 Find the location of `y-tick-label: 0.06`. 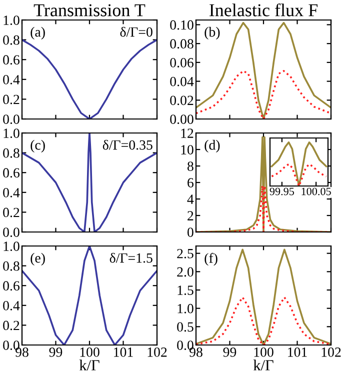

y-tick-label: 0.06 is located at coordinates (182, 63).